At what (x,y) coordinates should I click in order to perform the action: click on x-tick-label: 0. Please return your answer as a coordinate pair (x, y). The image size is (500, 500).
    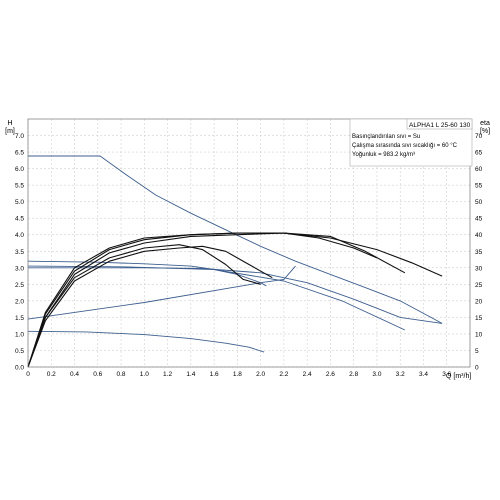
    Looking at the image, I should click on (28, 374).